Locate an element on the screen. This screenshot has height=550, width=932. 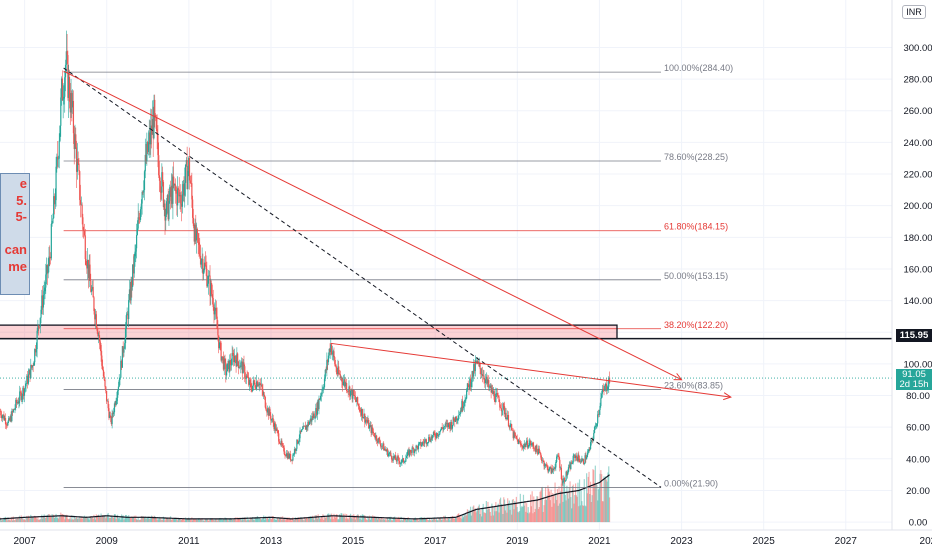
text-note: e 5. 5- can me is located at coordinates (15, 234).